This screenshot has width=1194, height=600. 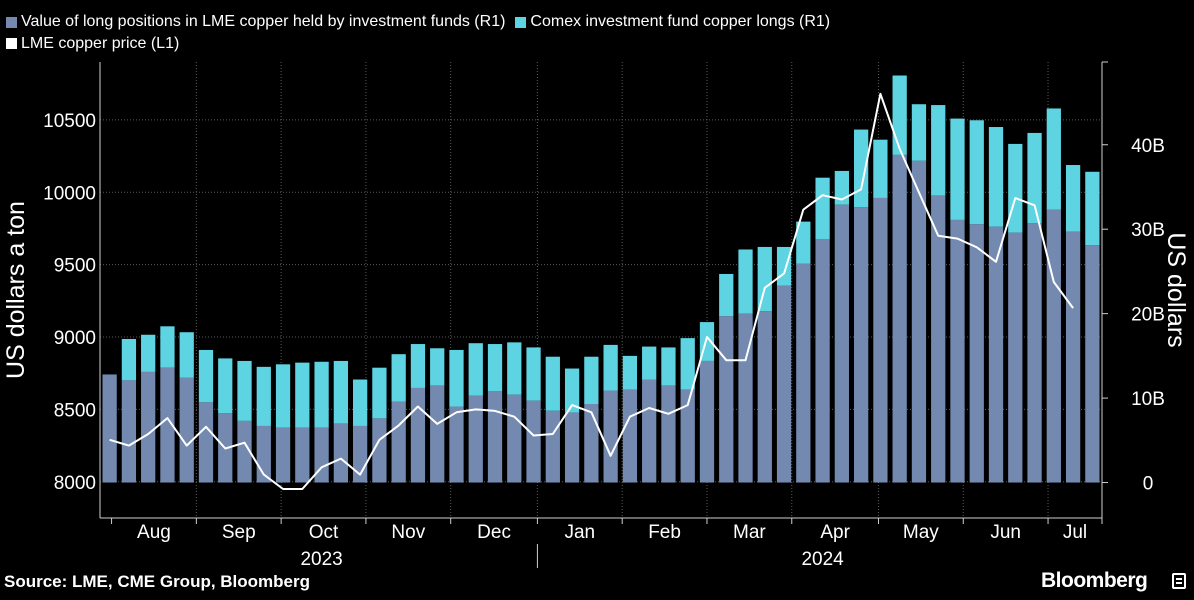 I want to click on legend-entry: LME copper price (L1), so click(x=92, y=44).